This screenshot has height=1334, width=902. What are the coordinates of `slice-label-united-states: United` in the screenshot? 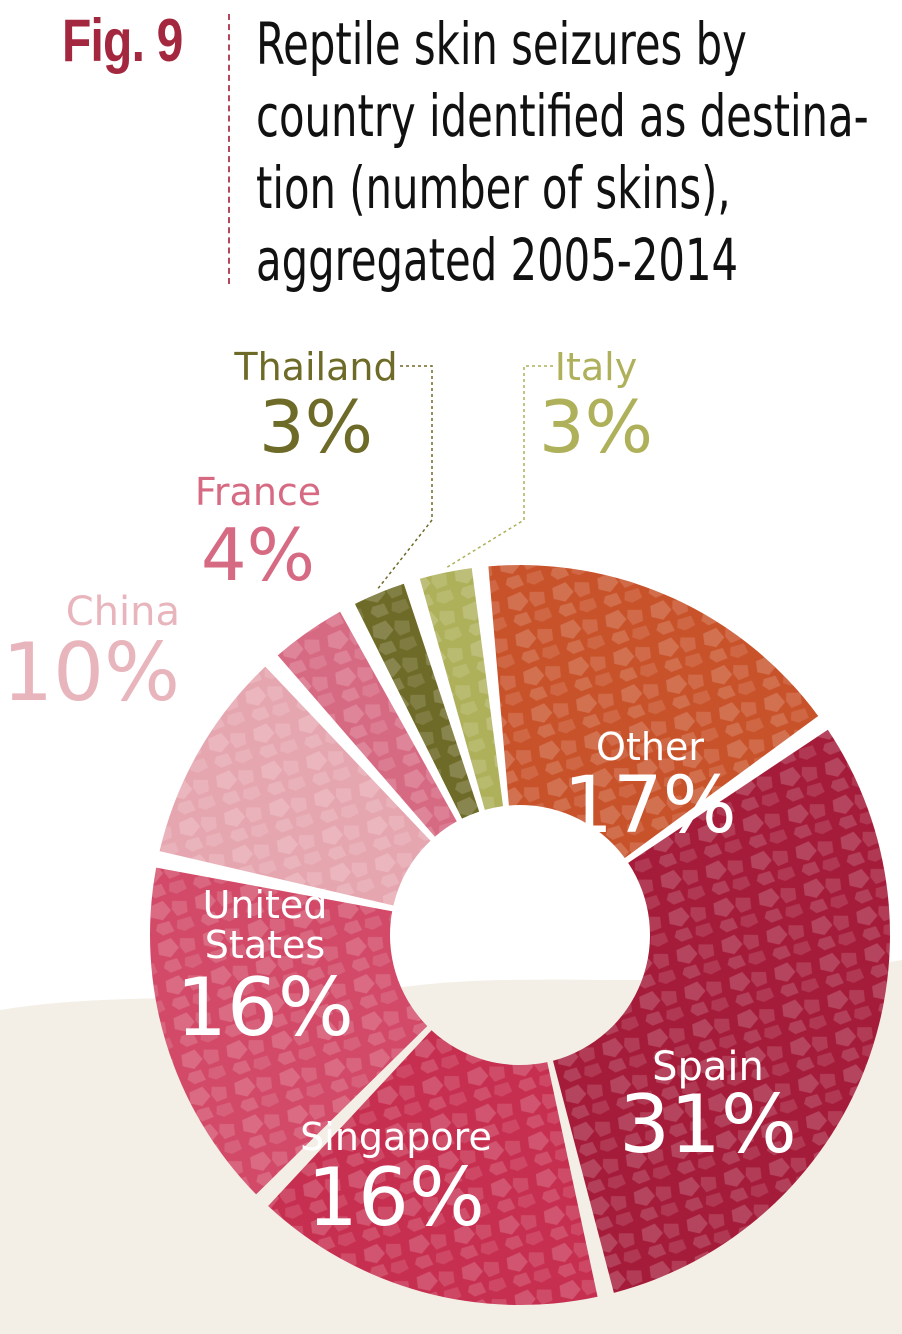 It's located at (265, 905).